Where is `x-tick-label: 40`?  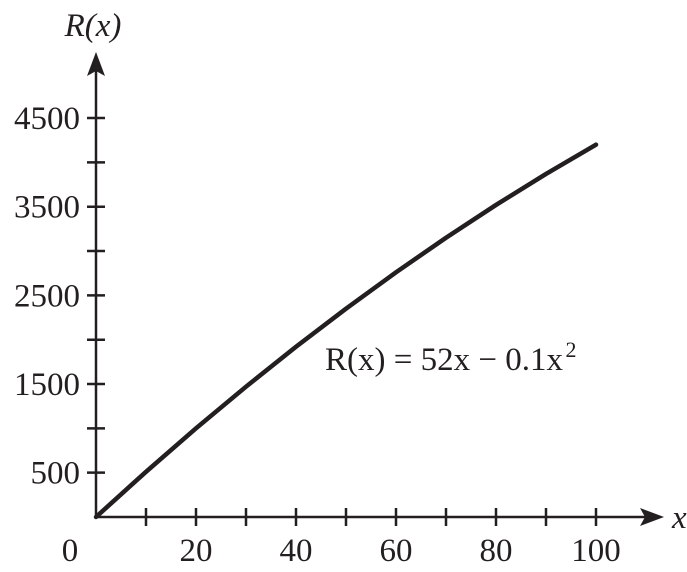
x-tick-label: 40 is located at coordinates (296, 551).